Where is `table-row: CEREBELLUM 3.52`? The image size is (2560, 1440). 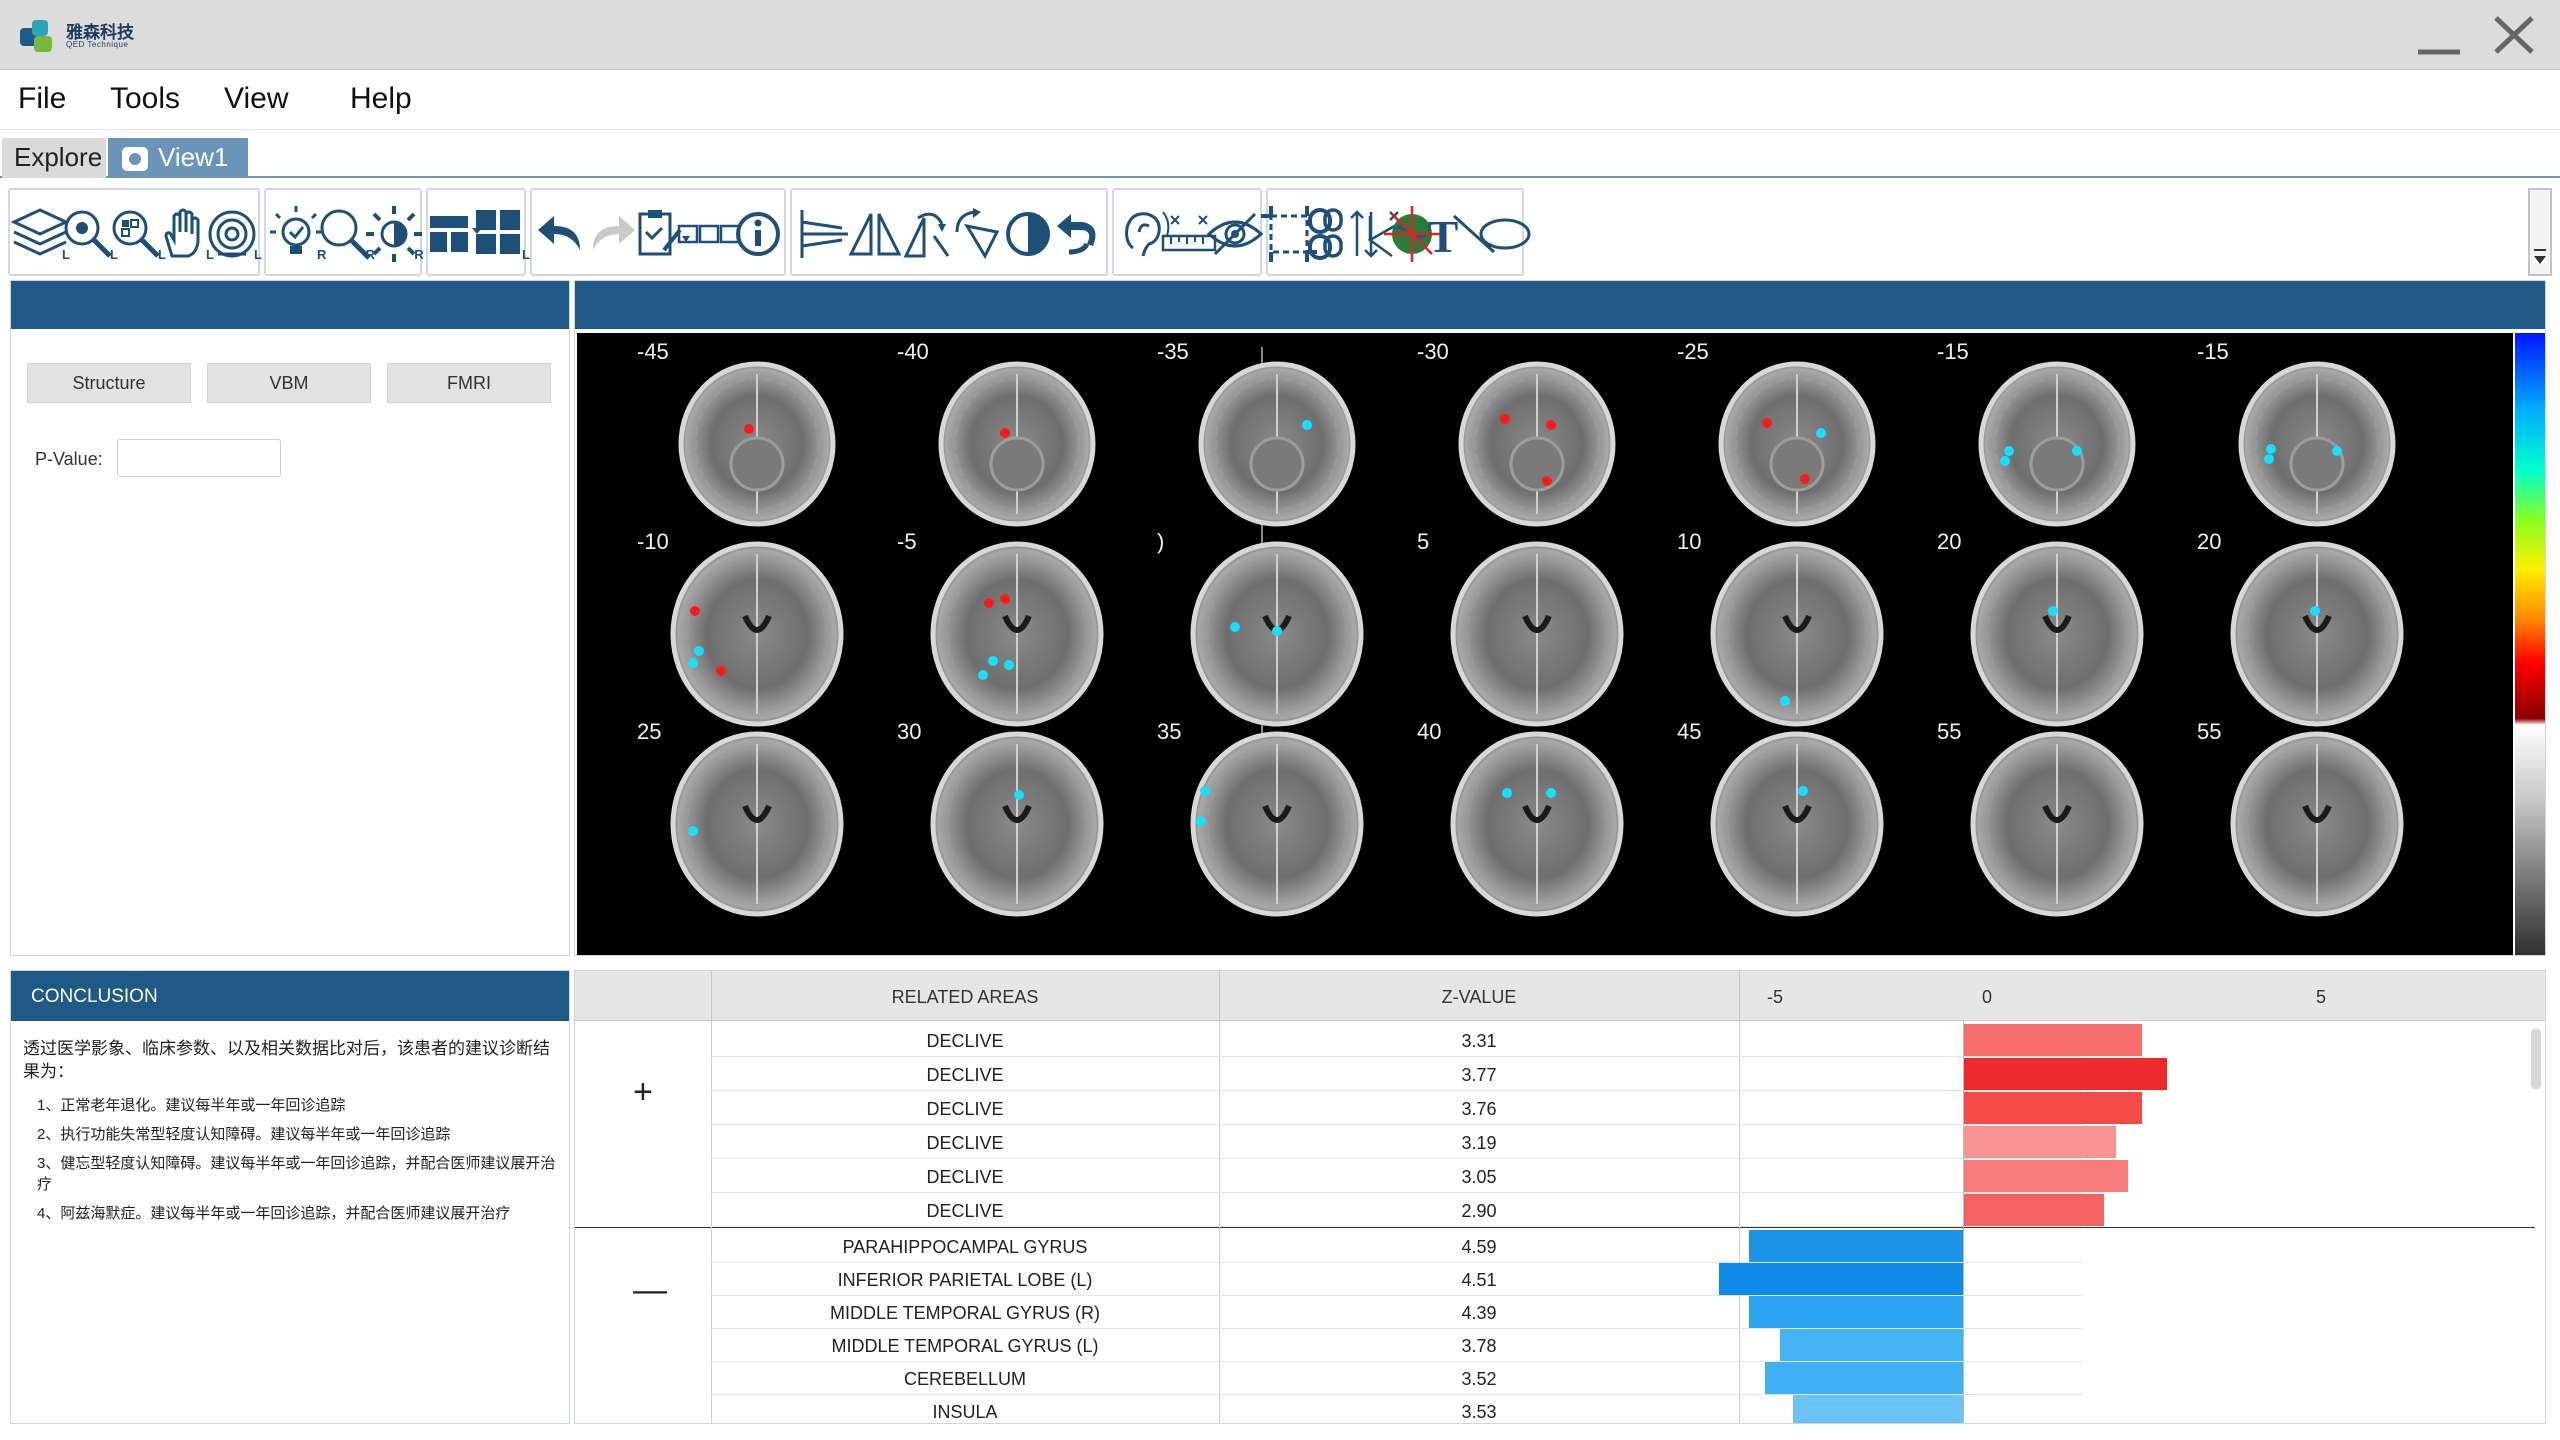
table-row: CEREBELLUM 3.52 is located at coordinates (1397, 1378).